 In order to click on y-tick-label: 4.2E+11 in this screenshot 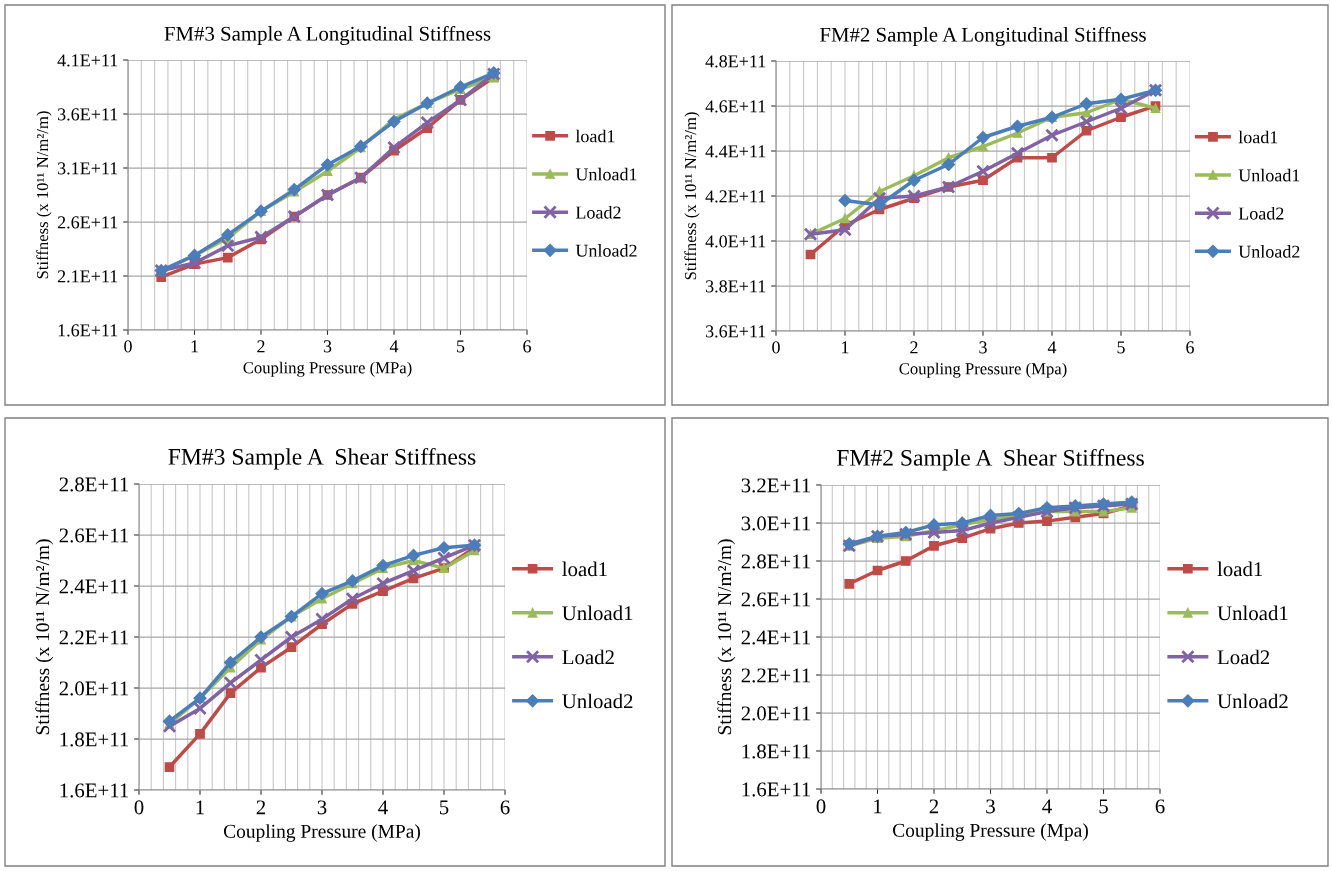, I will do `click(735, 196)`.